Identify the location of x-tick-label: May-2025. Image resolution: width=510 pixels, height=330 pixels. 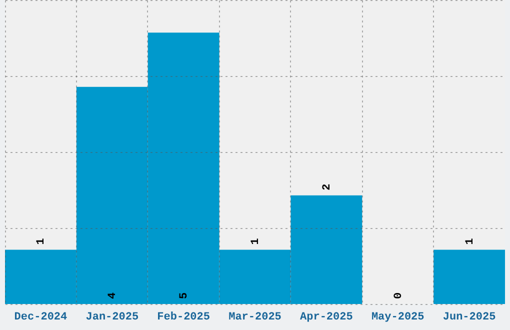
(398, 318).